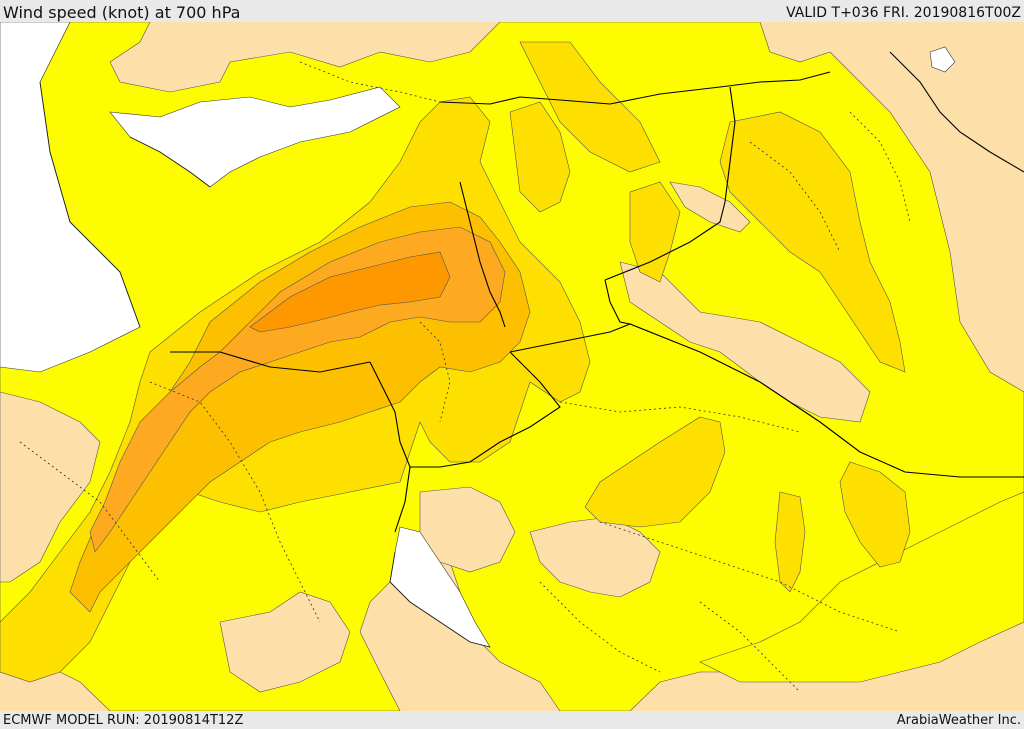 The height and width of the screenshot is (729, 1024). What do you see at coordinates (655, 472) in the screenshot?
I see `wind-band-2-southeast` at bounding box center [655, 472].